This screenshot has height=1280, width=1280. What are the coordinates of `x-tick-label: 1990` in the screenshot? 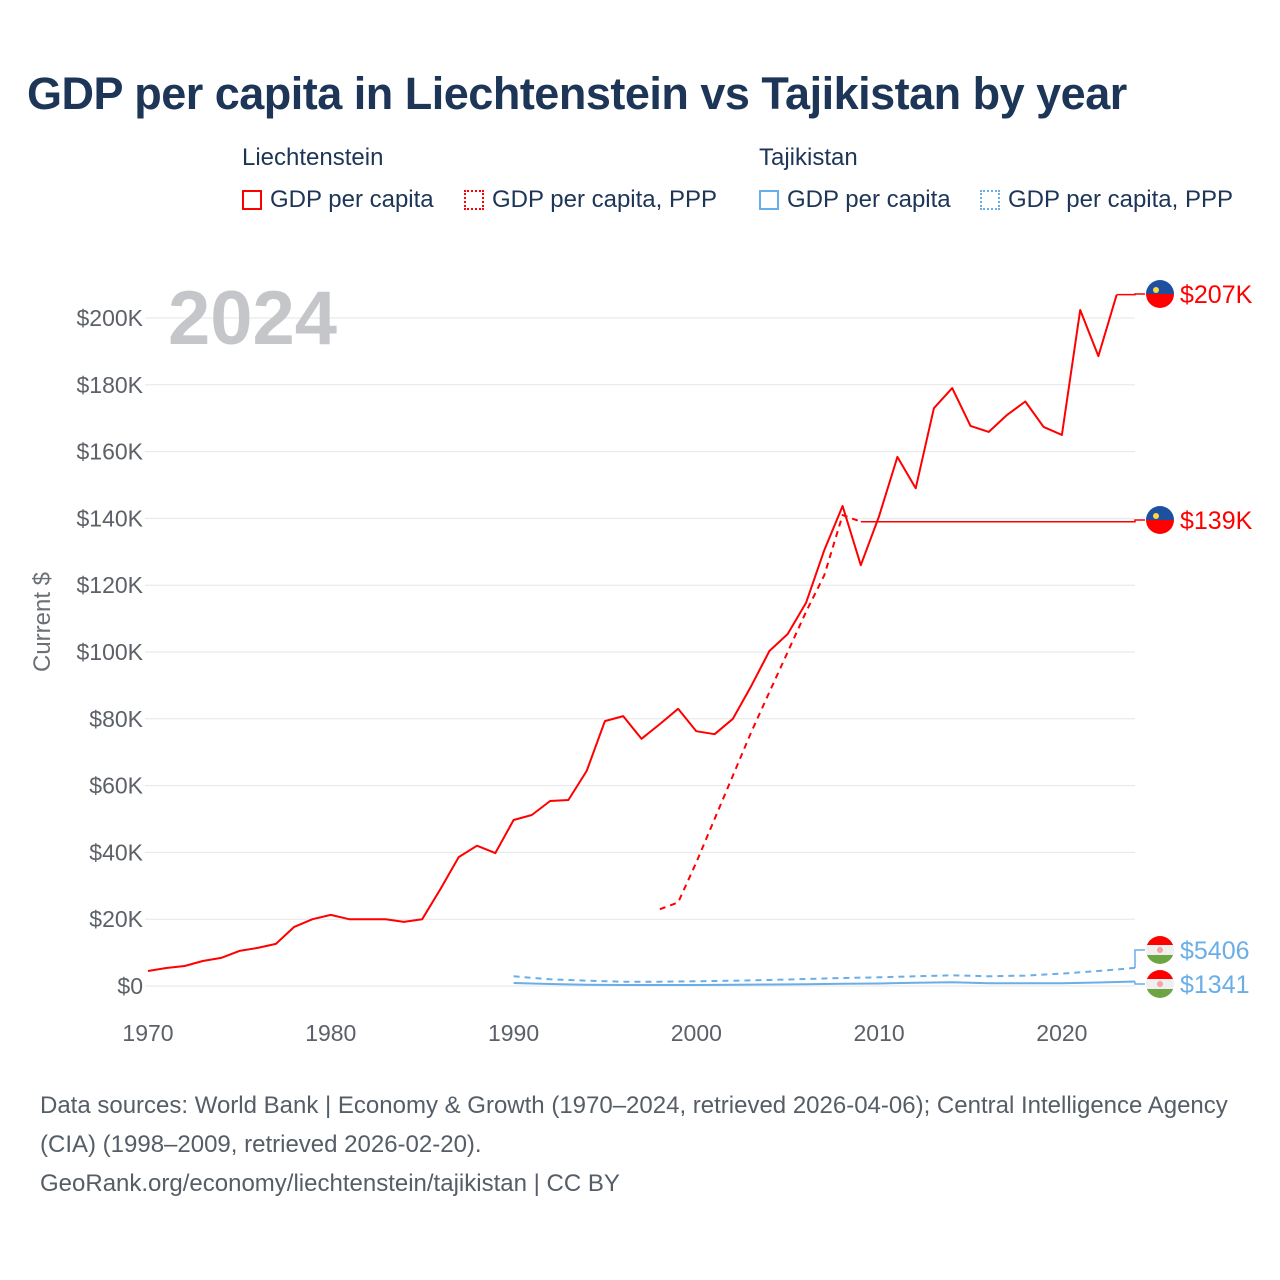 It's located at (513, 1033).